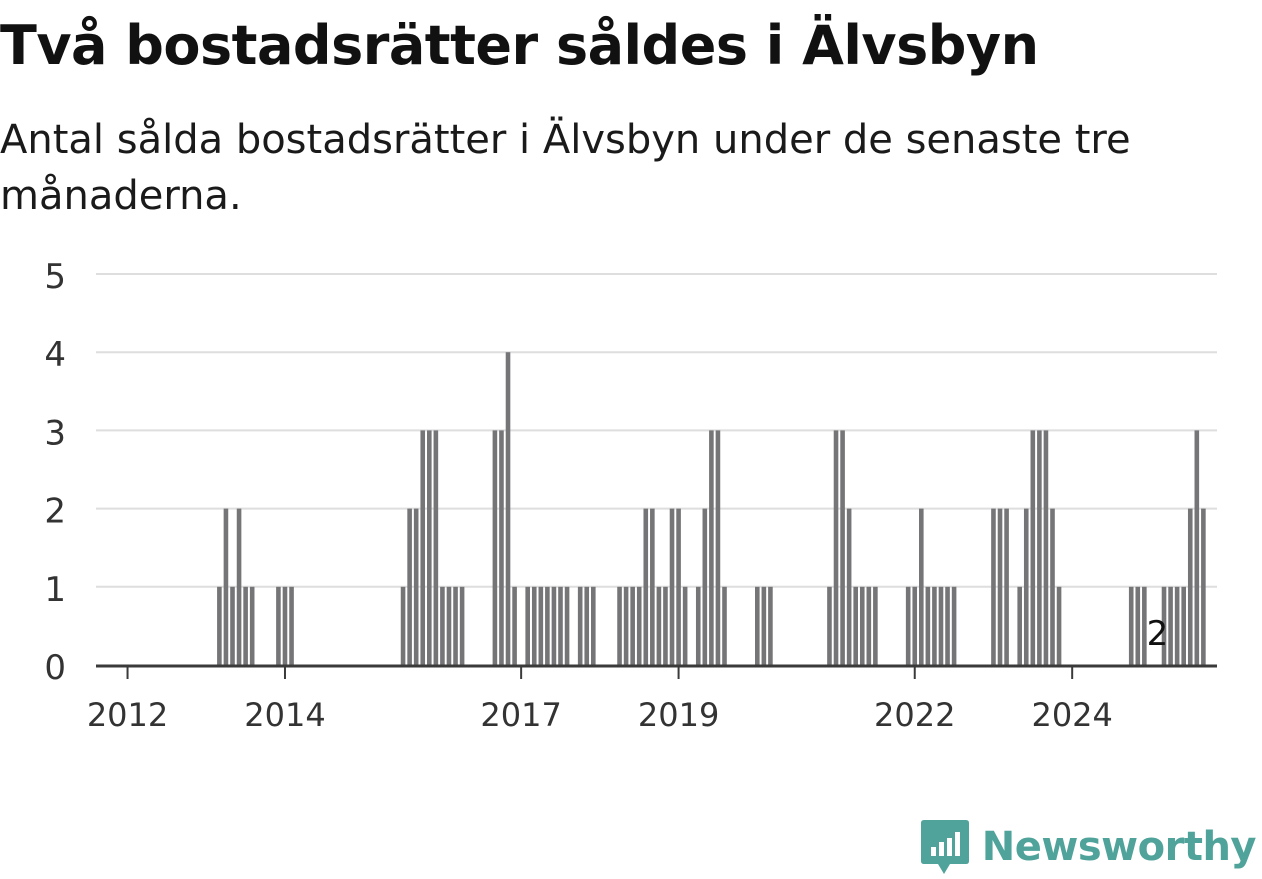 The height and width of the screenshot is (879, 1262). I want to click on x-tick-label: 2012, so click(127, 715).